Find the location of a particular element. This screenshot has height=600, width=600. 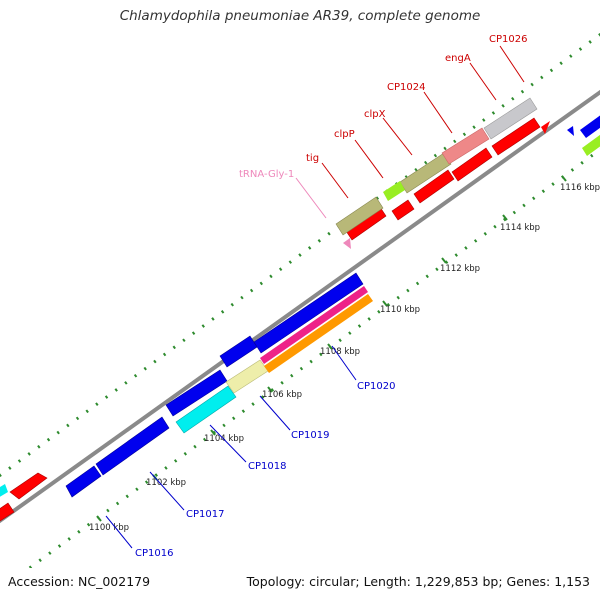

gene-CP1020-orange is located at coordinates (318, 333).